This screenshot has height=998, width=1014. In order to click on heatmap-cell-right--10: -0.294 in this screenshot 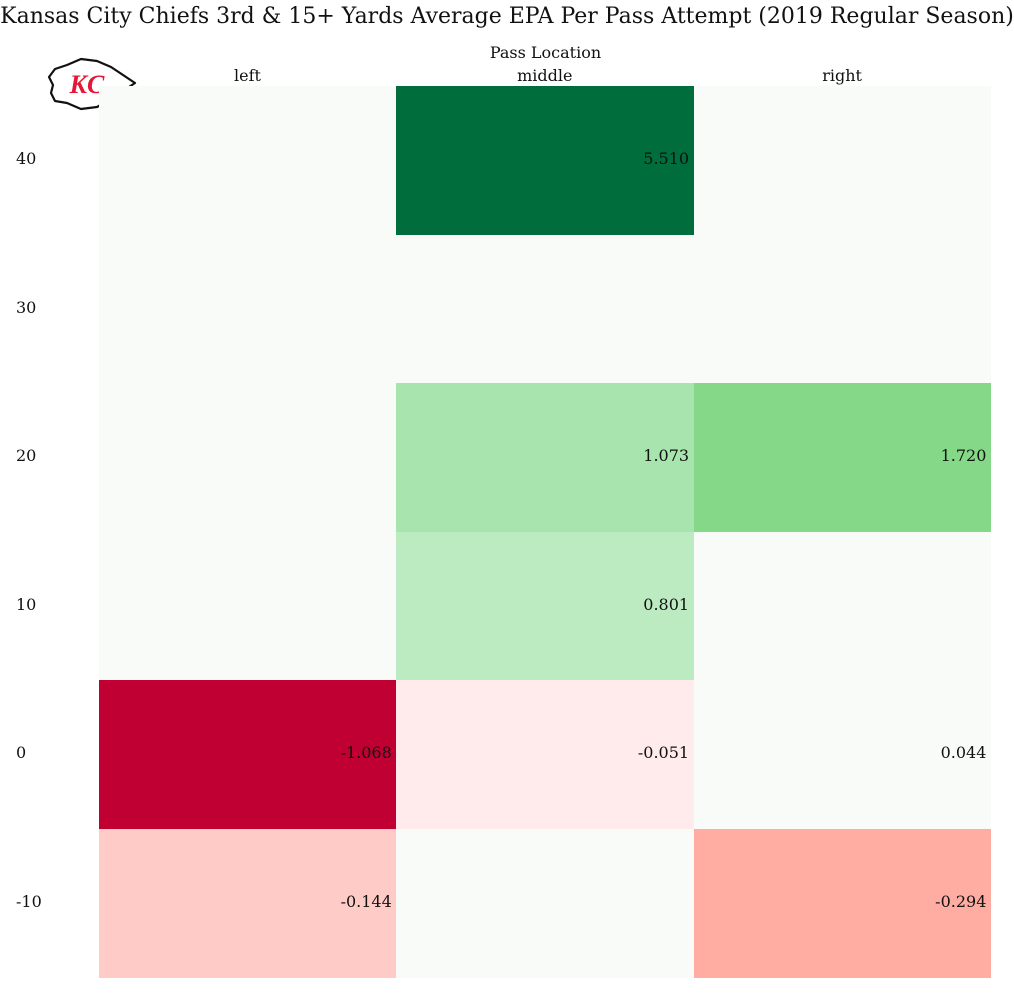, I will do `click(842, 903)`.